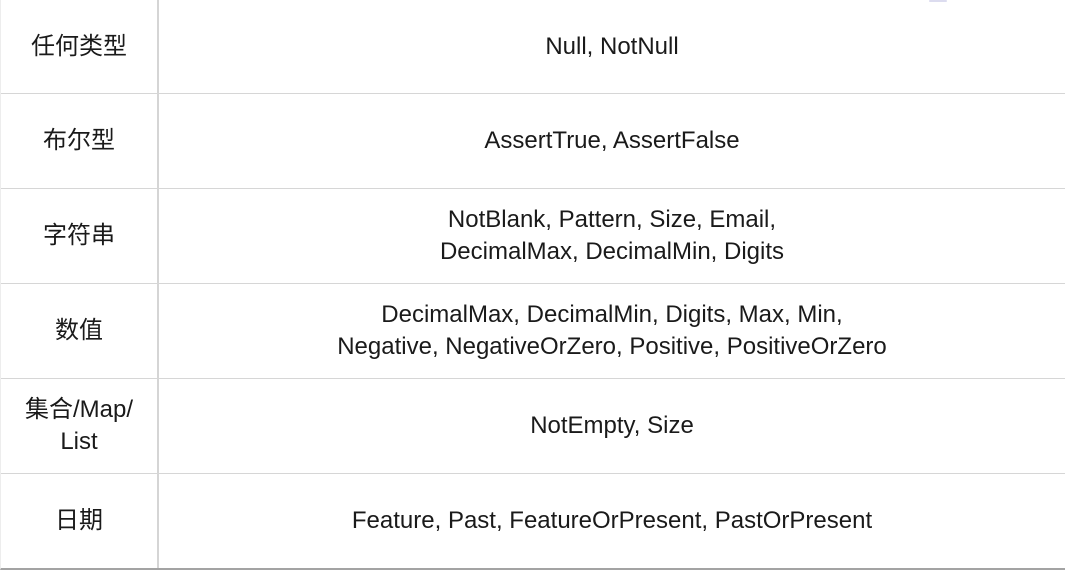  I want to click on type-cell: 数值, so click(80, 331).